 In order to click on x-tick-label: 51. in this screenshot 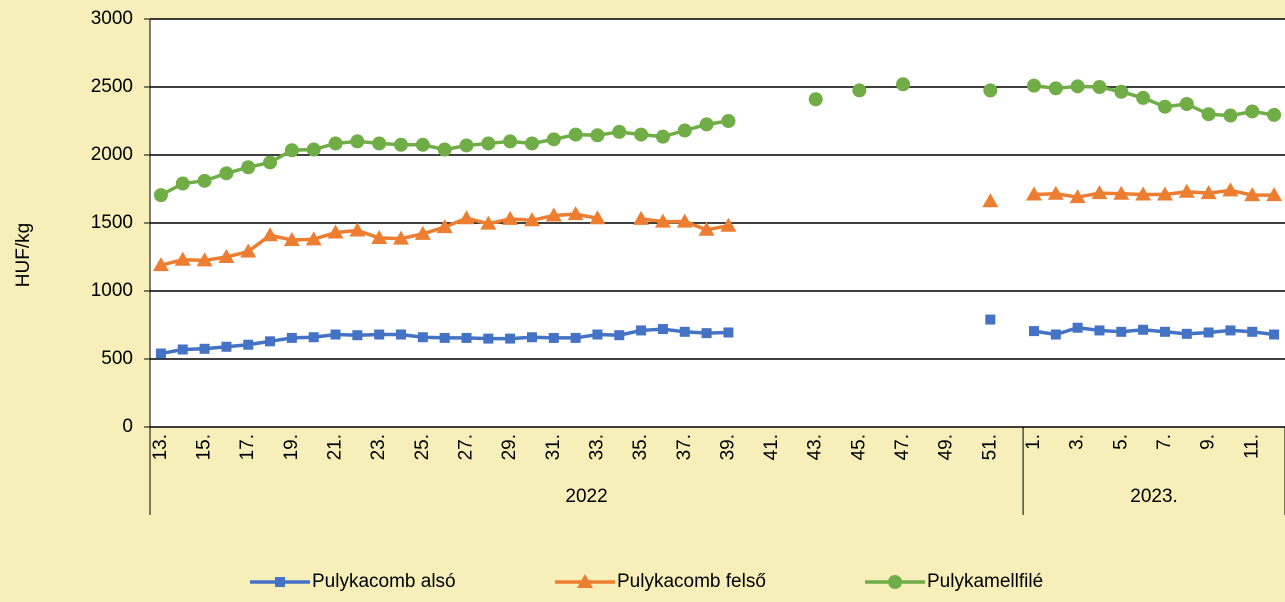, I will do `click(989, 447)`.